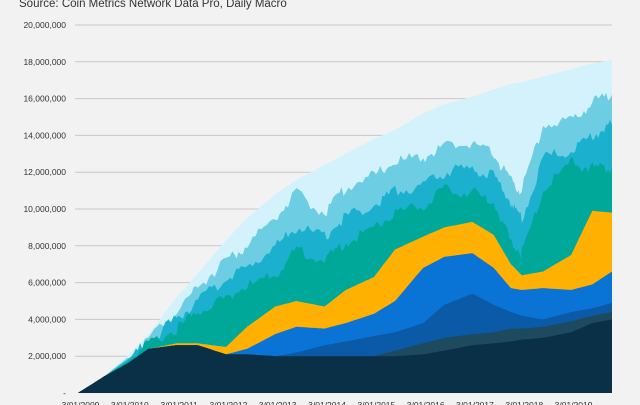 This screenshot has width=640, height=405. Describe the element at coordinates (426, 402) in the screenshot. I see `x-tick-label: 3/01/2016` at that location.